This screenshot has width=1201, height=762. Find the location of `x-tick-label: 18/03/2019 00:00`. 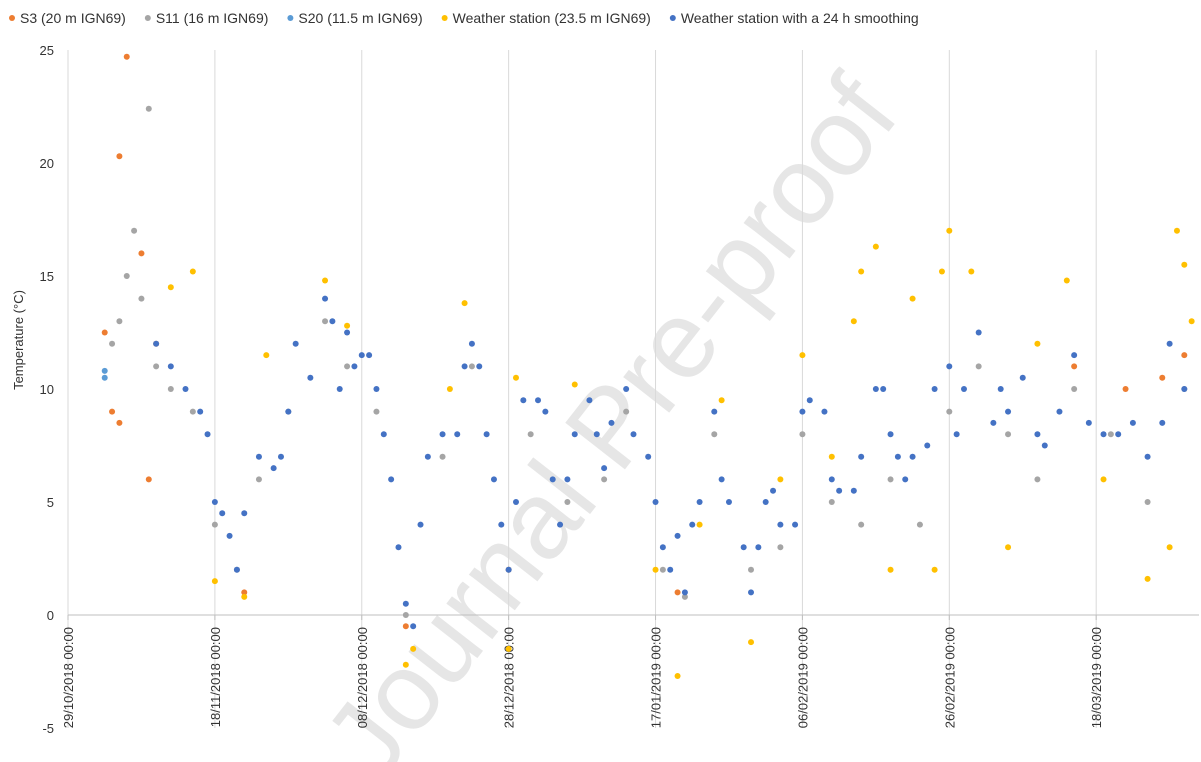

x-tick-label: 18/03/2019 00:00 is located at coordinates (1096, 677).